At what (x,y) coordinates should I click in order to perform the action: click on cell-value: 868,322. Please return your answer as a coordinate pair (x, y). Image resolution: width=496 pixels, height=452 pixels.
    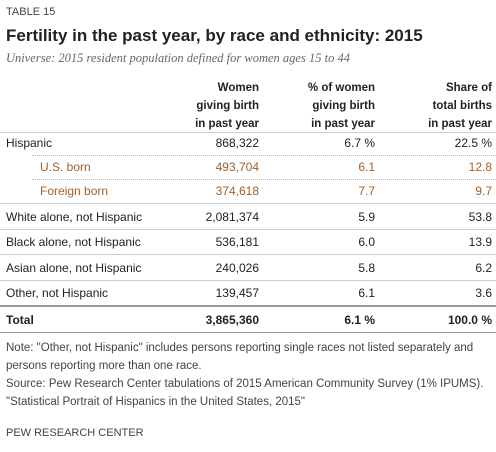
    Looking at the image, I should click on (237, 143).